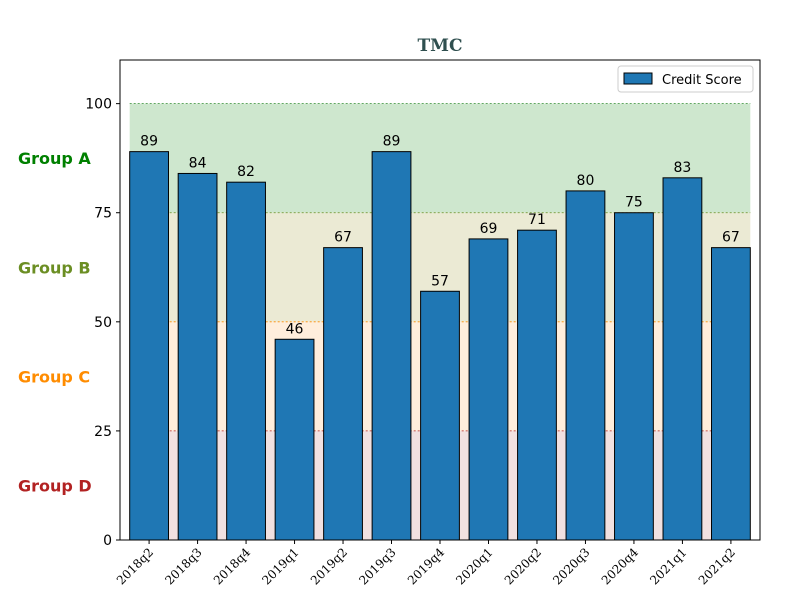 The height and width of the screenshot is (600, 800). Describe the element at coordinates (489, 229) in the screenshot. I see `bar-value-label: 69` at that location.